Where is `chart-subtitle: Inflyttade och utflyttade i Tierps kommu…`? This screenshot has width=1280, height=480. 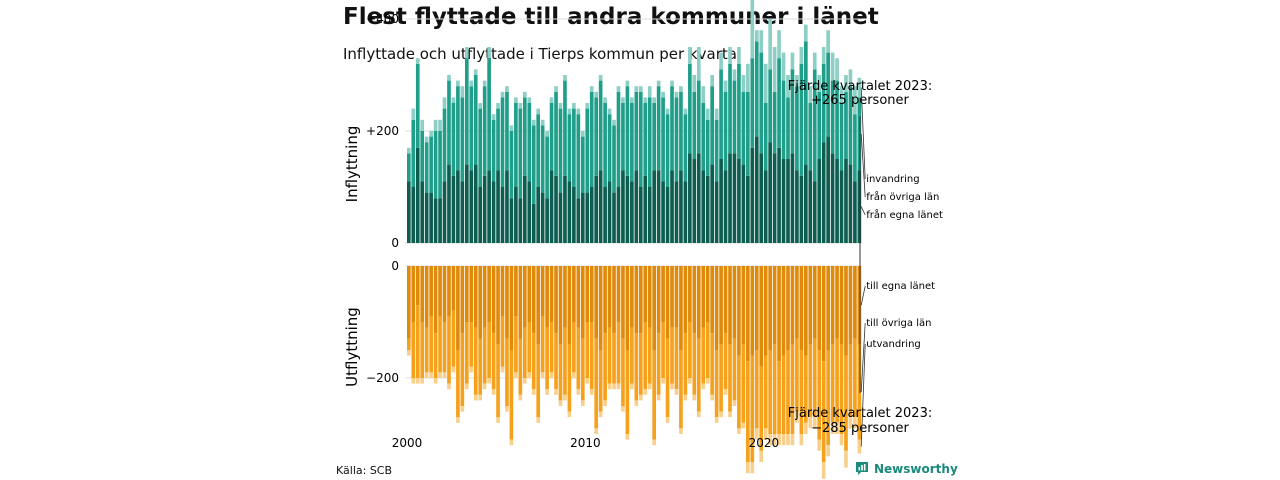
chart-subtitle: Inflyttade och utflyttade i Tierps kommu… is located at coordinates (542, 54).